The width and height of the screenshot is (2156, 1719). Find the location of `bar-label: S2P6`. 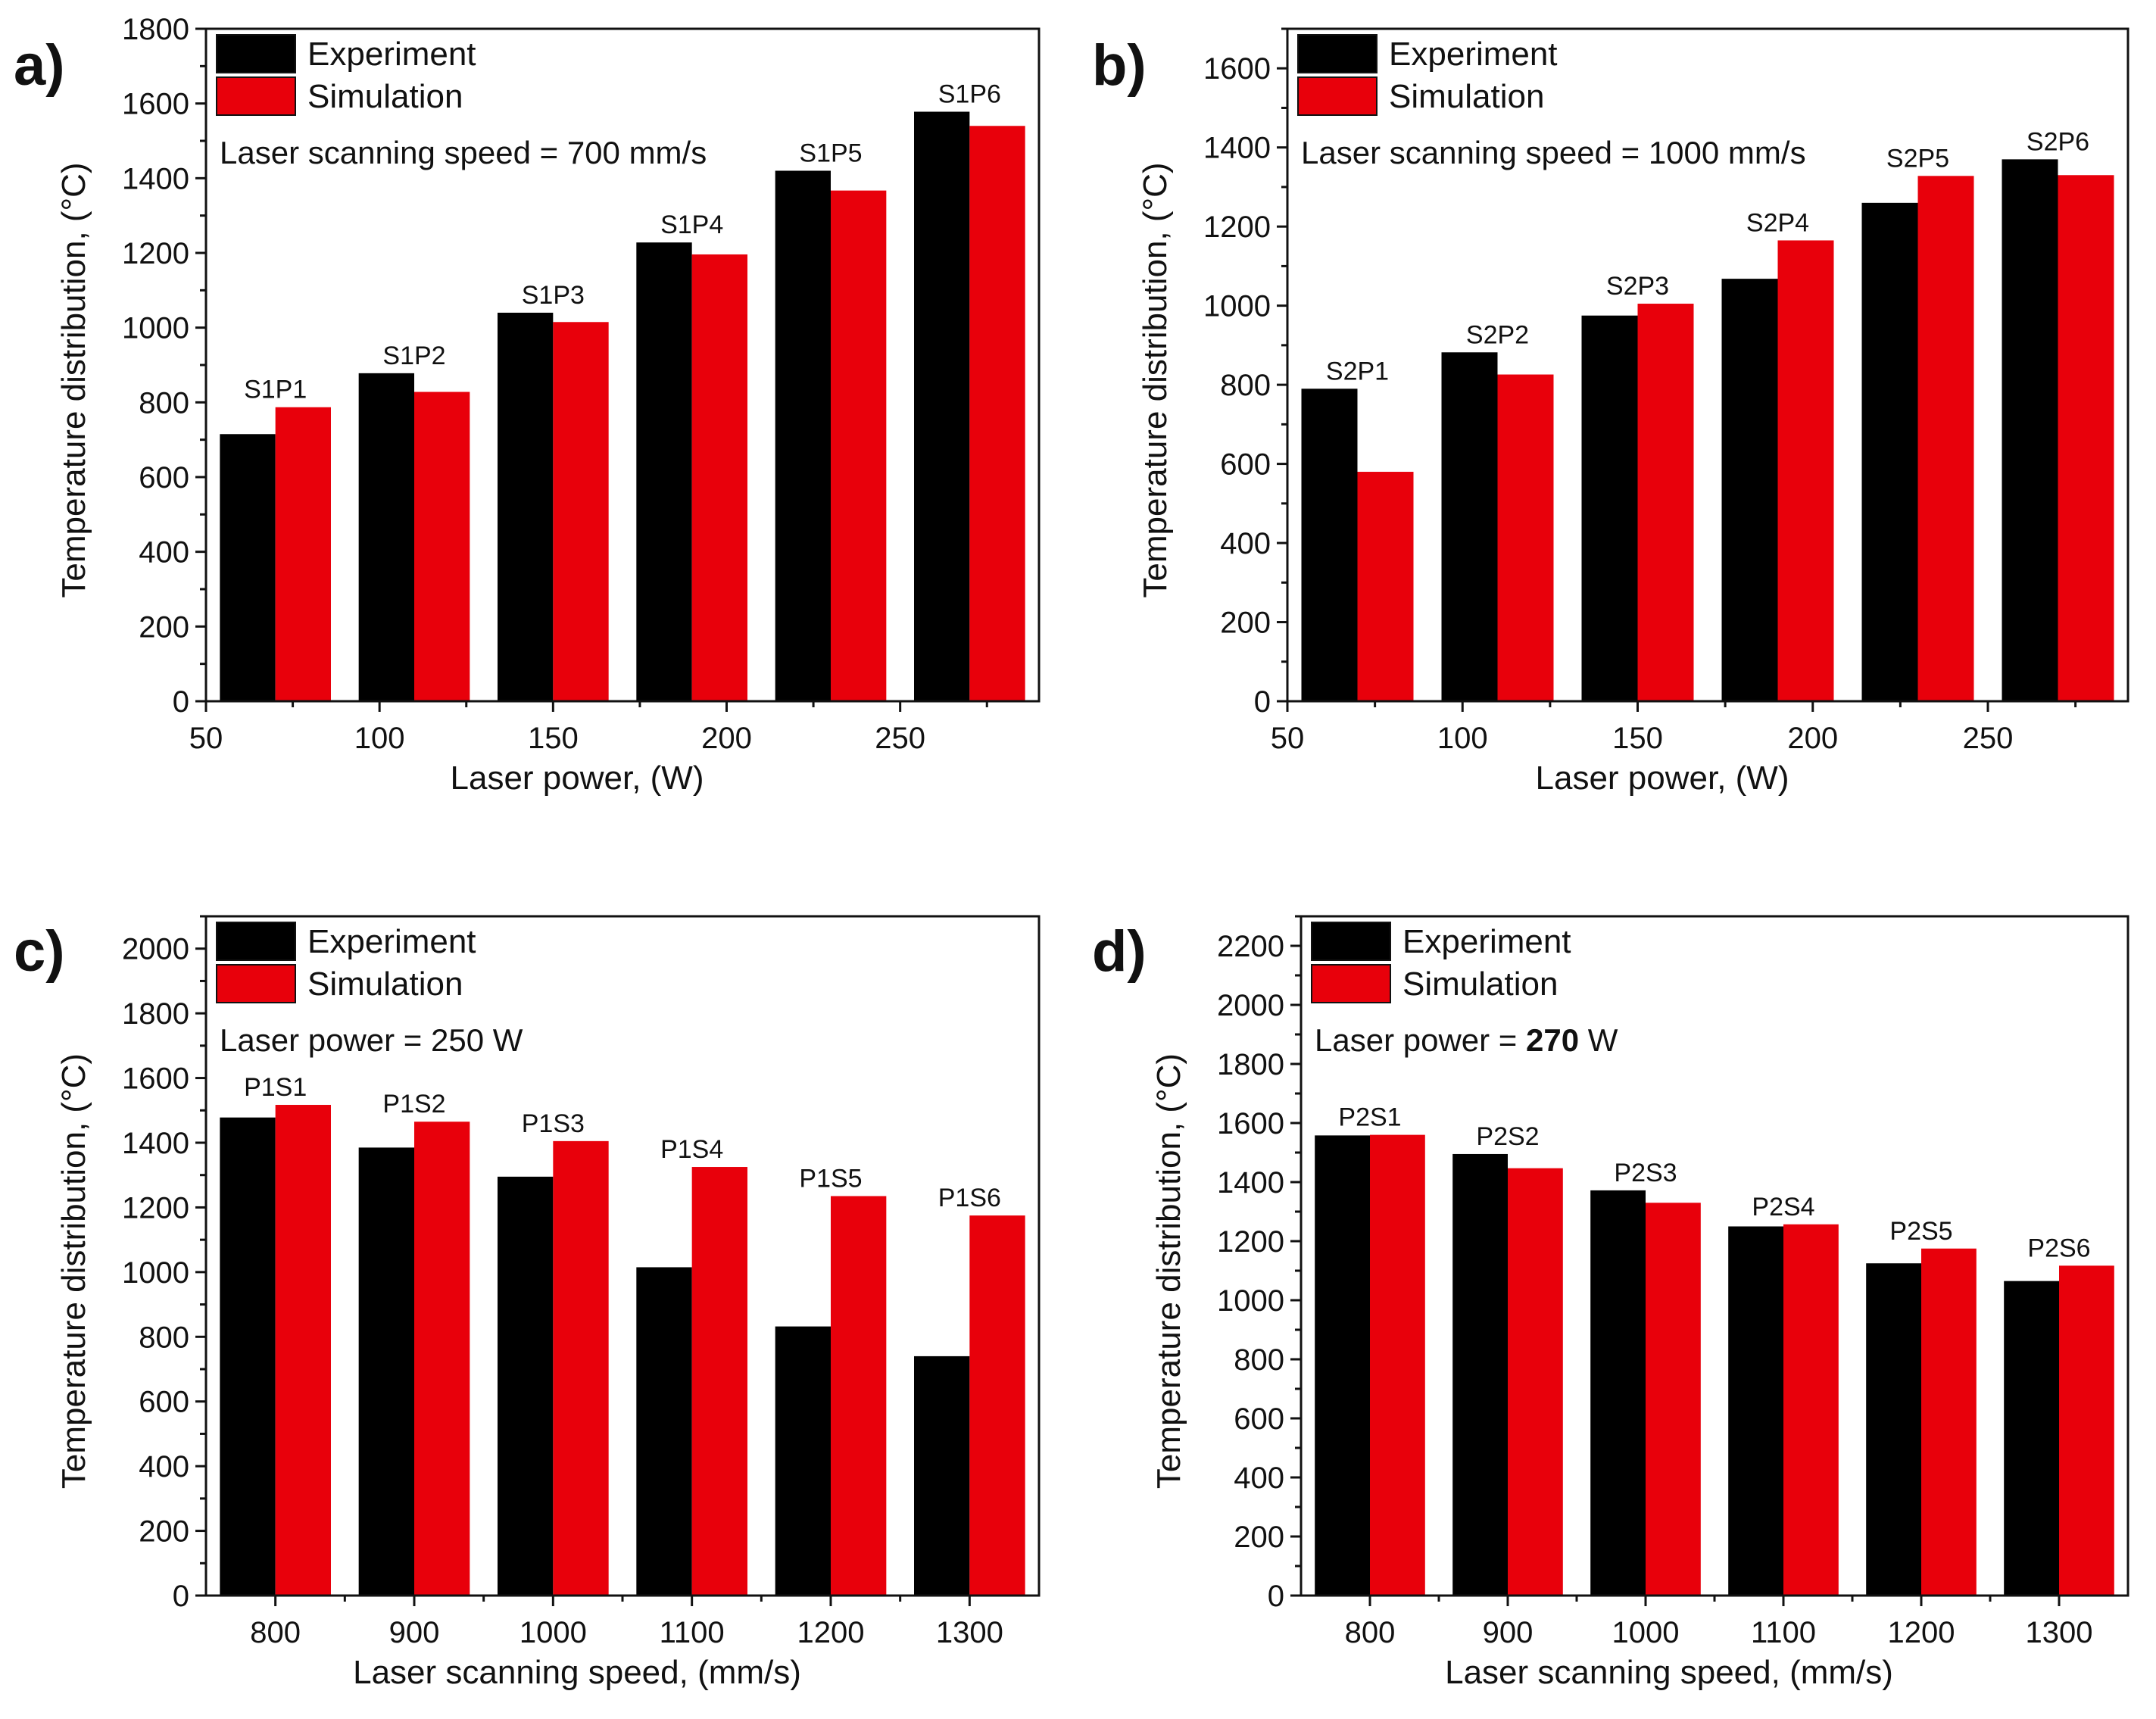

bar-label: S2P6 is located at coordinates (2058, 141).